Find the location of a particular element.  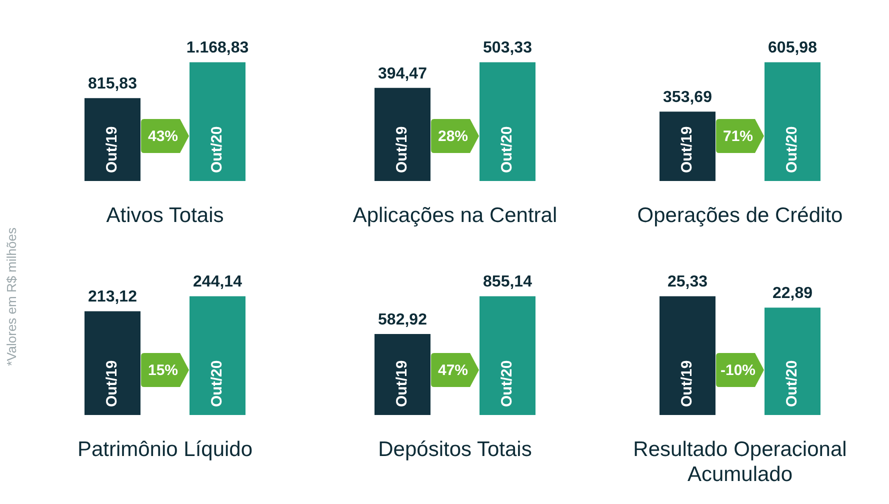

text: Operações de Crédito is located at coordinates (740, 215).